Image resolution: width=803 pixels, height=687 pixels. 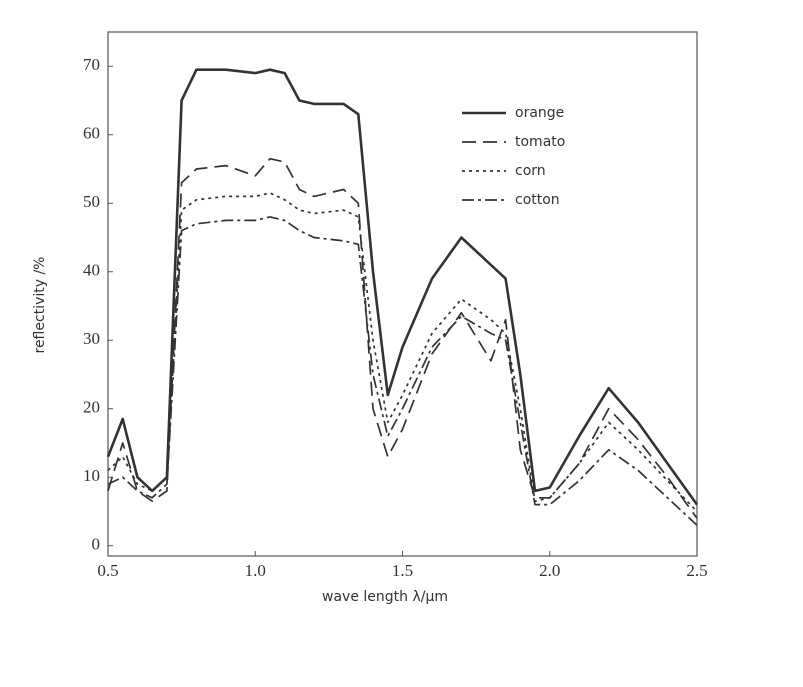 What do you see at coordinates (549, 570) in the screenshot?
I see `x-tick-label: 2.0` at bounding box center [549, 570].